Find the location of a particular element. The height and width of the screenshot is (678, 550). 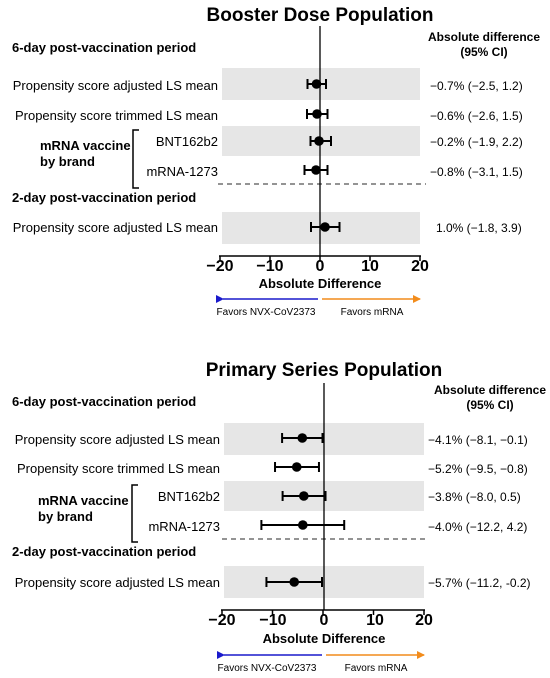

booster-data-marks is located at coordinates (322, 155).